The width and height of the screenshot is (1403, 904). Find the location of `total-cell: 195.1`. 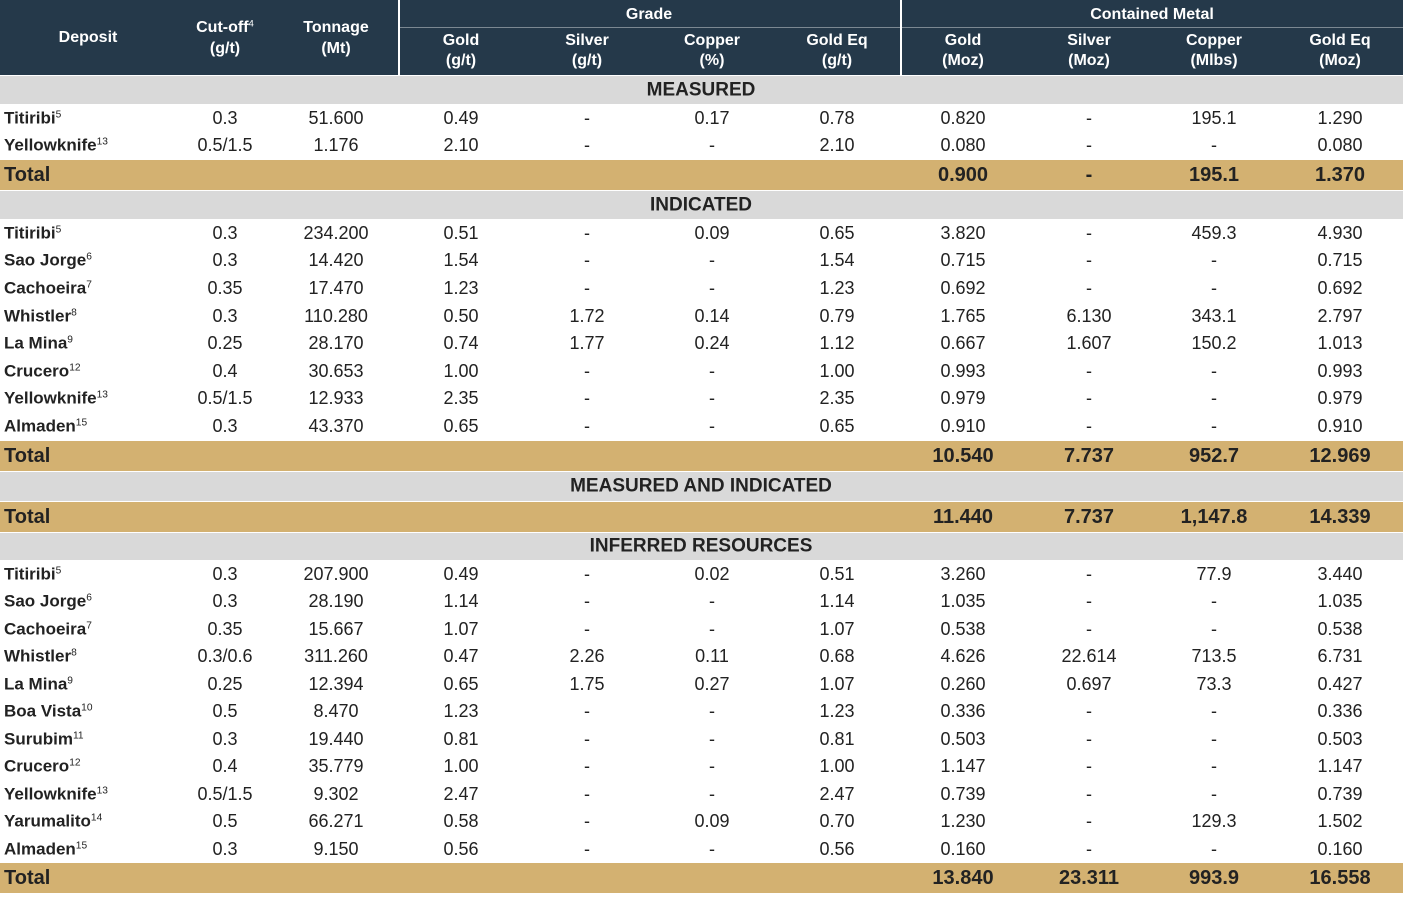

total-cell: 195.1 is located at coordinates (1214, 175).